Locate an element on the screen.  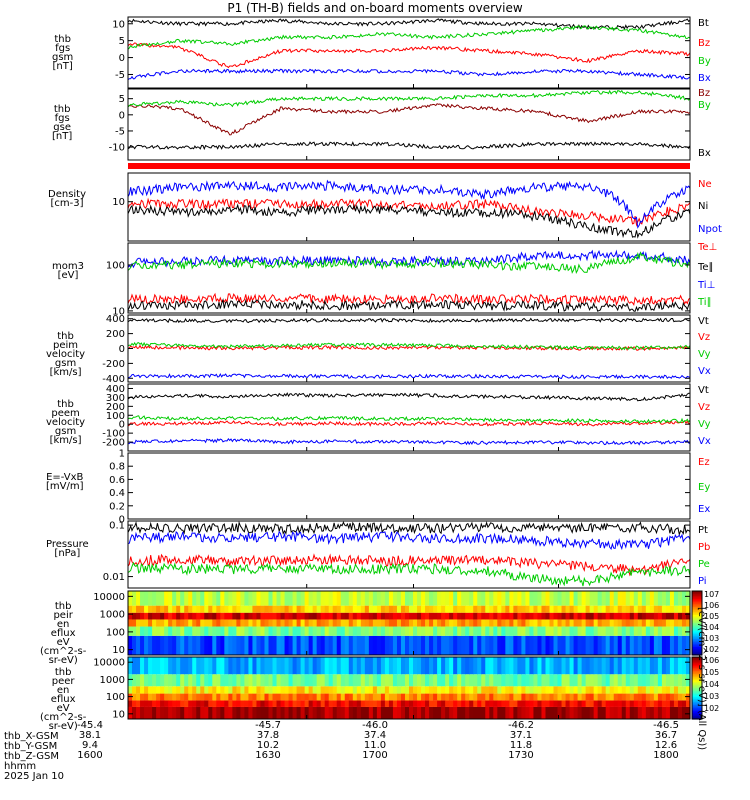
footer-column: -46.2 37.1 11.8 1730 is located at coordinates (521, 741).